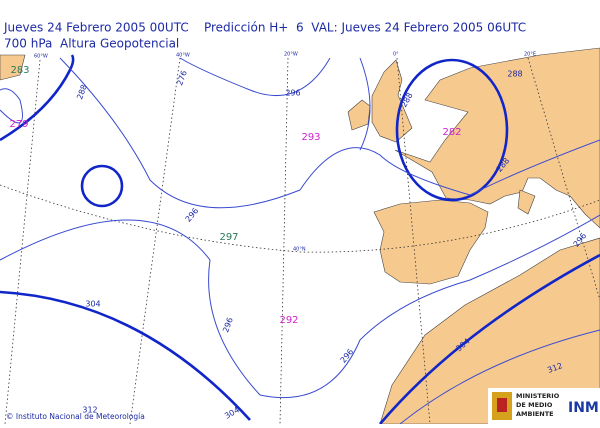  I want to click on contour-label: 312, so click(89, 410).